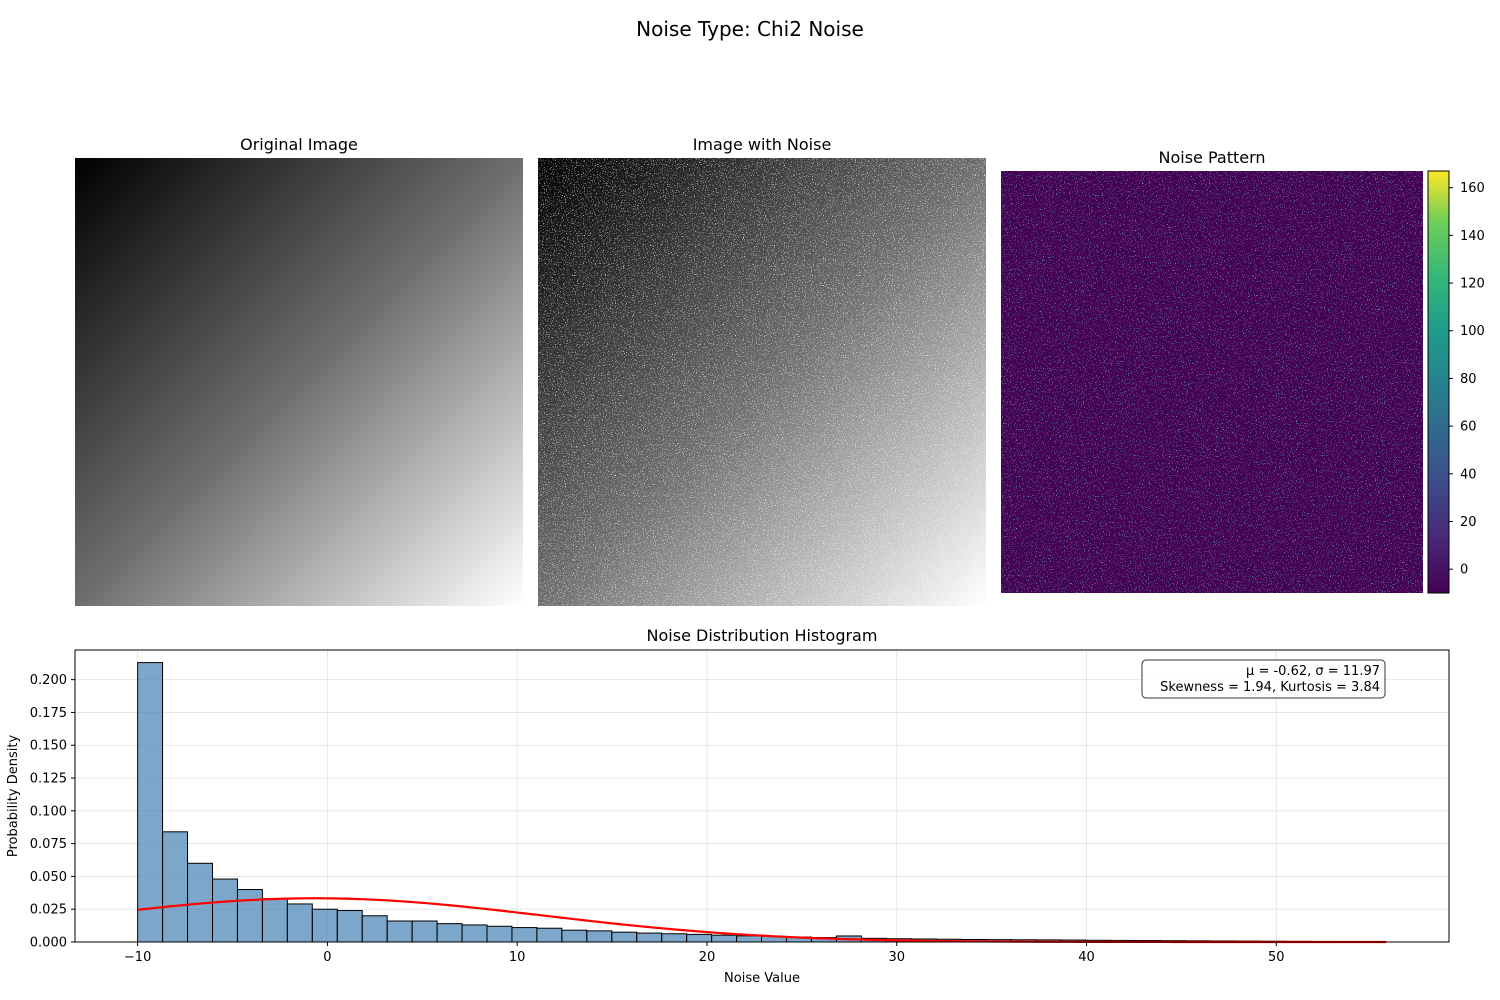  Describe the element at coordinates (762, 635) in the screenshot. I see `histogram-title: Noise Distribution Histogram` at that location.